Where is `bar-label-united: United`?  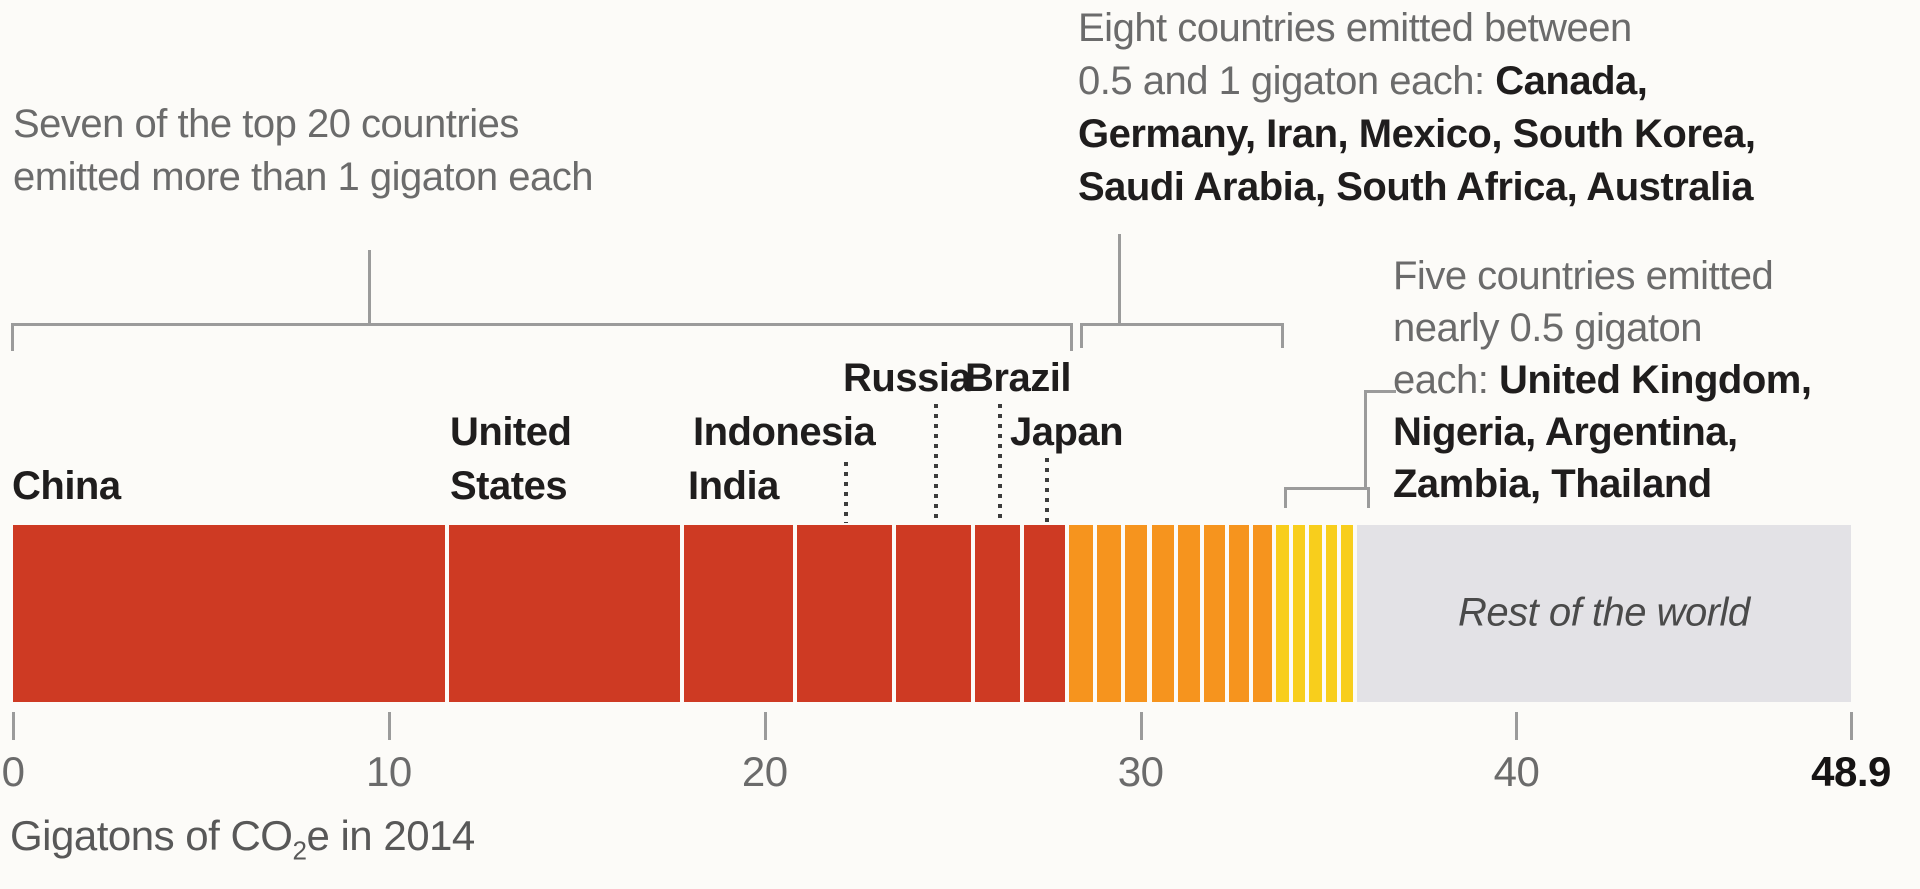 bar-label-united: United is located at coordinates (511, 432).